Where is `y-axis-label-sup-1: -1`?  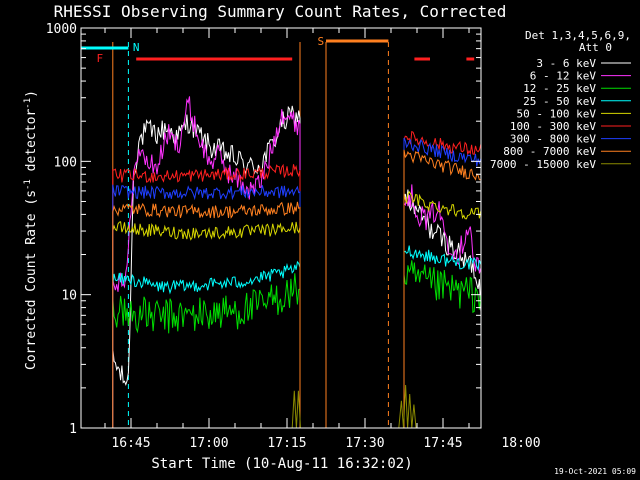 y-axis-label-sup-1: -1 is located at coordinates (28, 184).